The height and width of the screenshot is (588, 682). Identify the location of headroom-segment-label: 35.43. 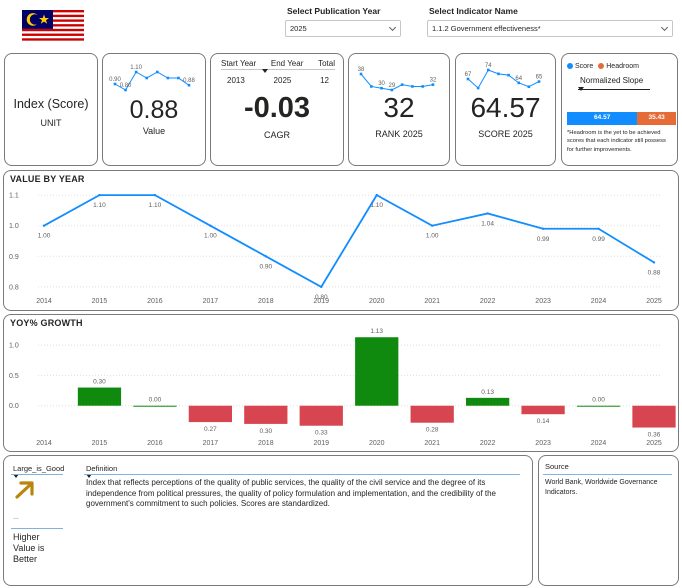
(656, 117).